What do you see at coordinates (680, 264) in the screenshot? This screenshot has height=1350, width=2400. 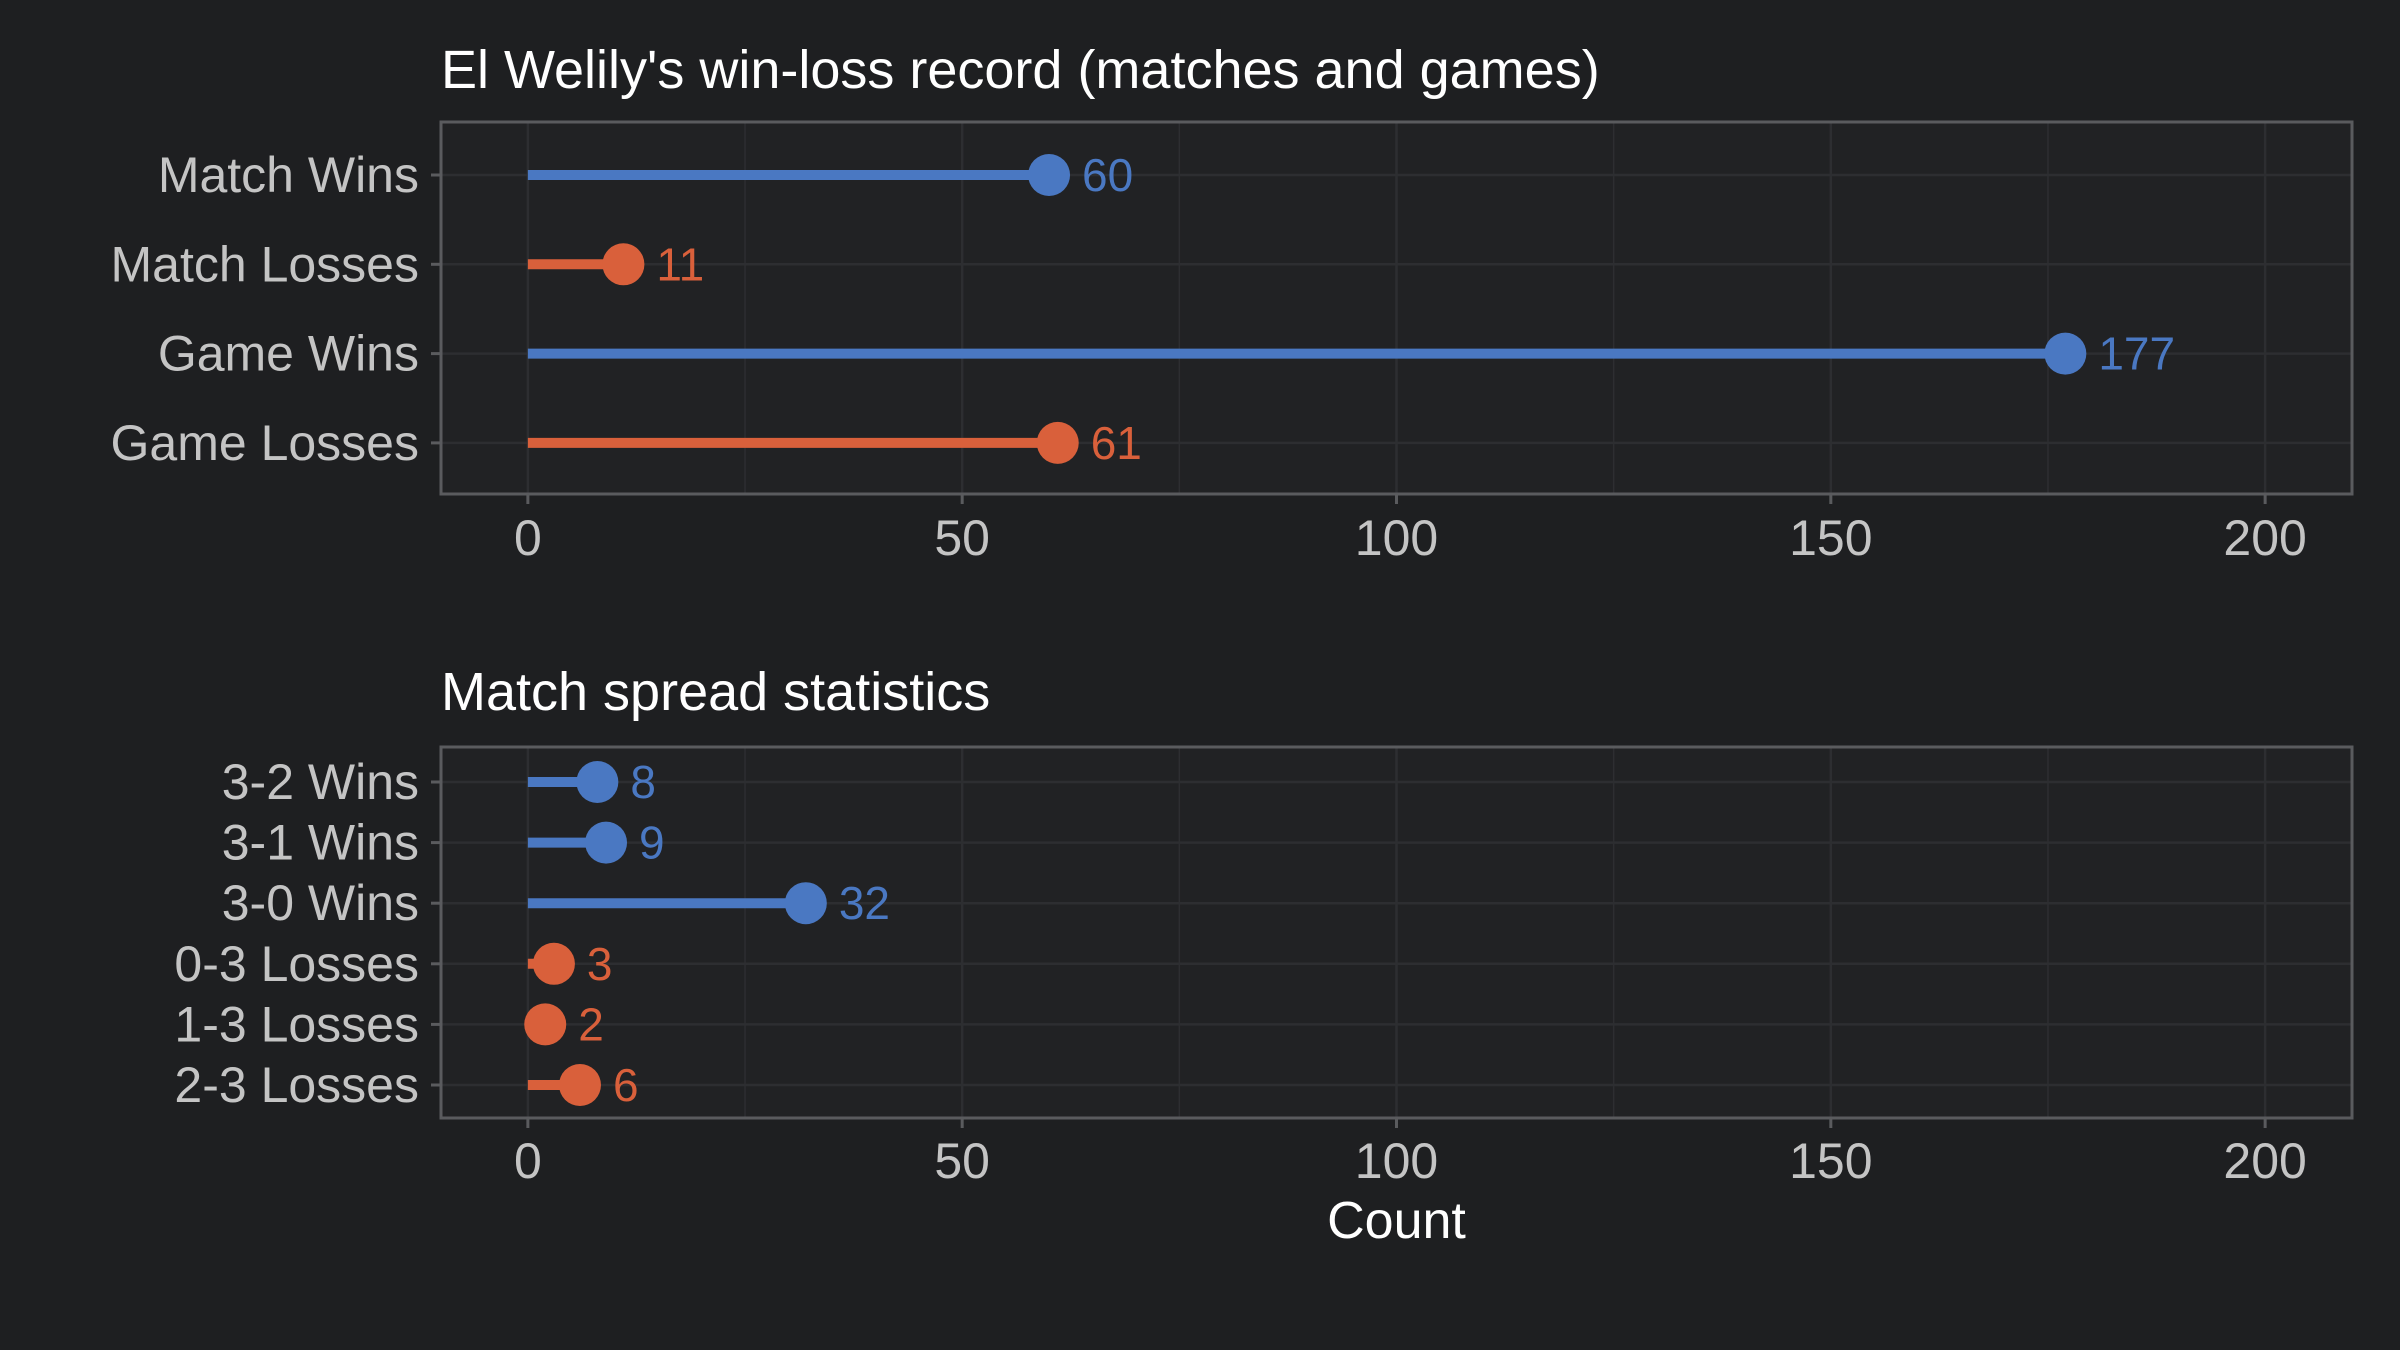 I see `value-label-match-losses: 11` at bounding box center [680, 264].